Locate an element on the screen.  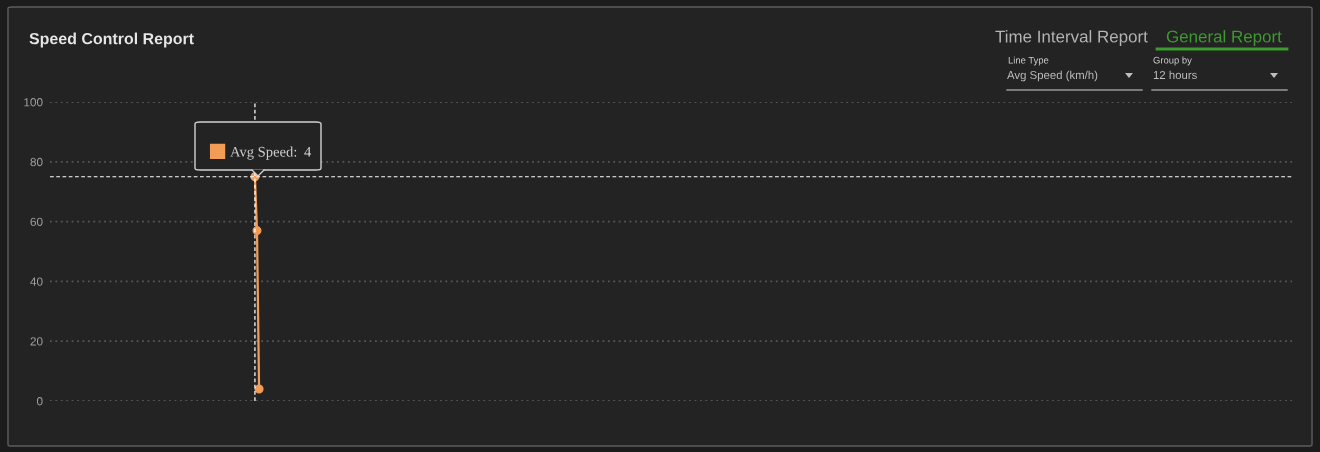
text: Time Interval Report is located at coordinates (1071, 38).